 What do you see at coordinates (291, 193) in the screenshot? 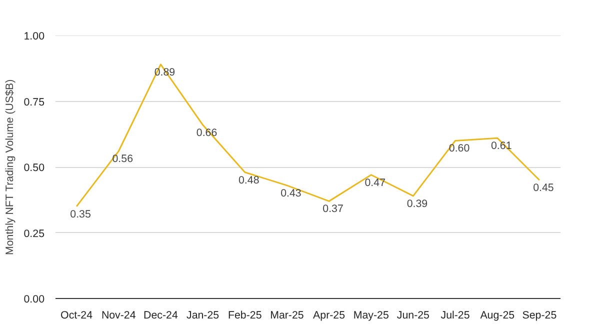
I see `data-label: 0.43` at bounding box center [291, 193].